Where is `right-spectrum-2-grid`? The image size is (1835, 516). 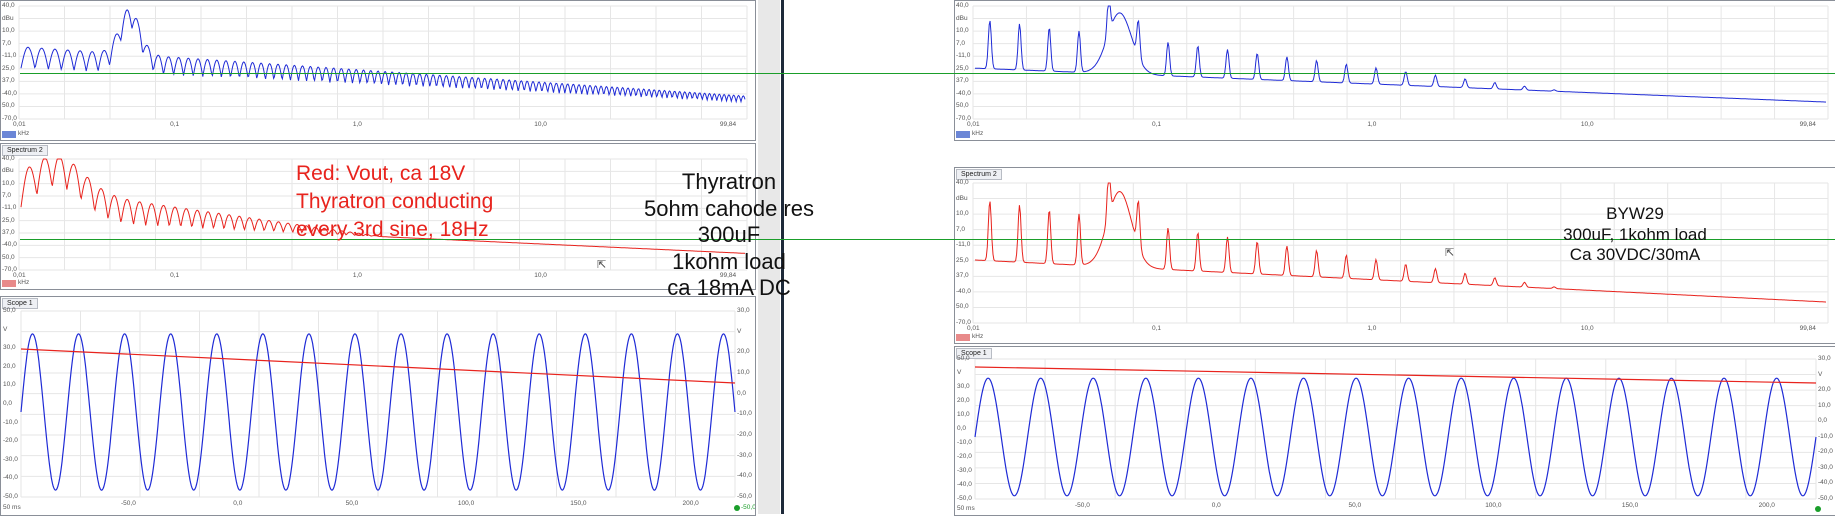 right-spectrum-2-grid is located at coordinates (1400, 253).